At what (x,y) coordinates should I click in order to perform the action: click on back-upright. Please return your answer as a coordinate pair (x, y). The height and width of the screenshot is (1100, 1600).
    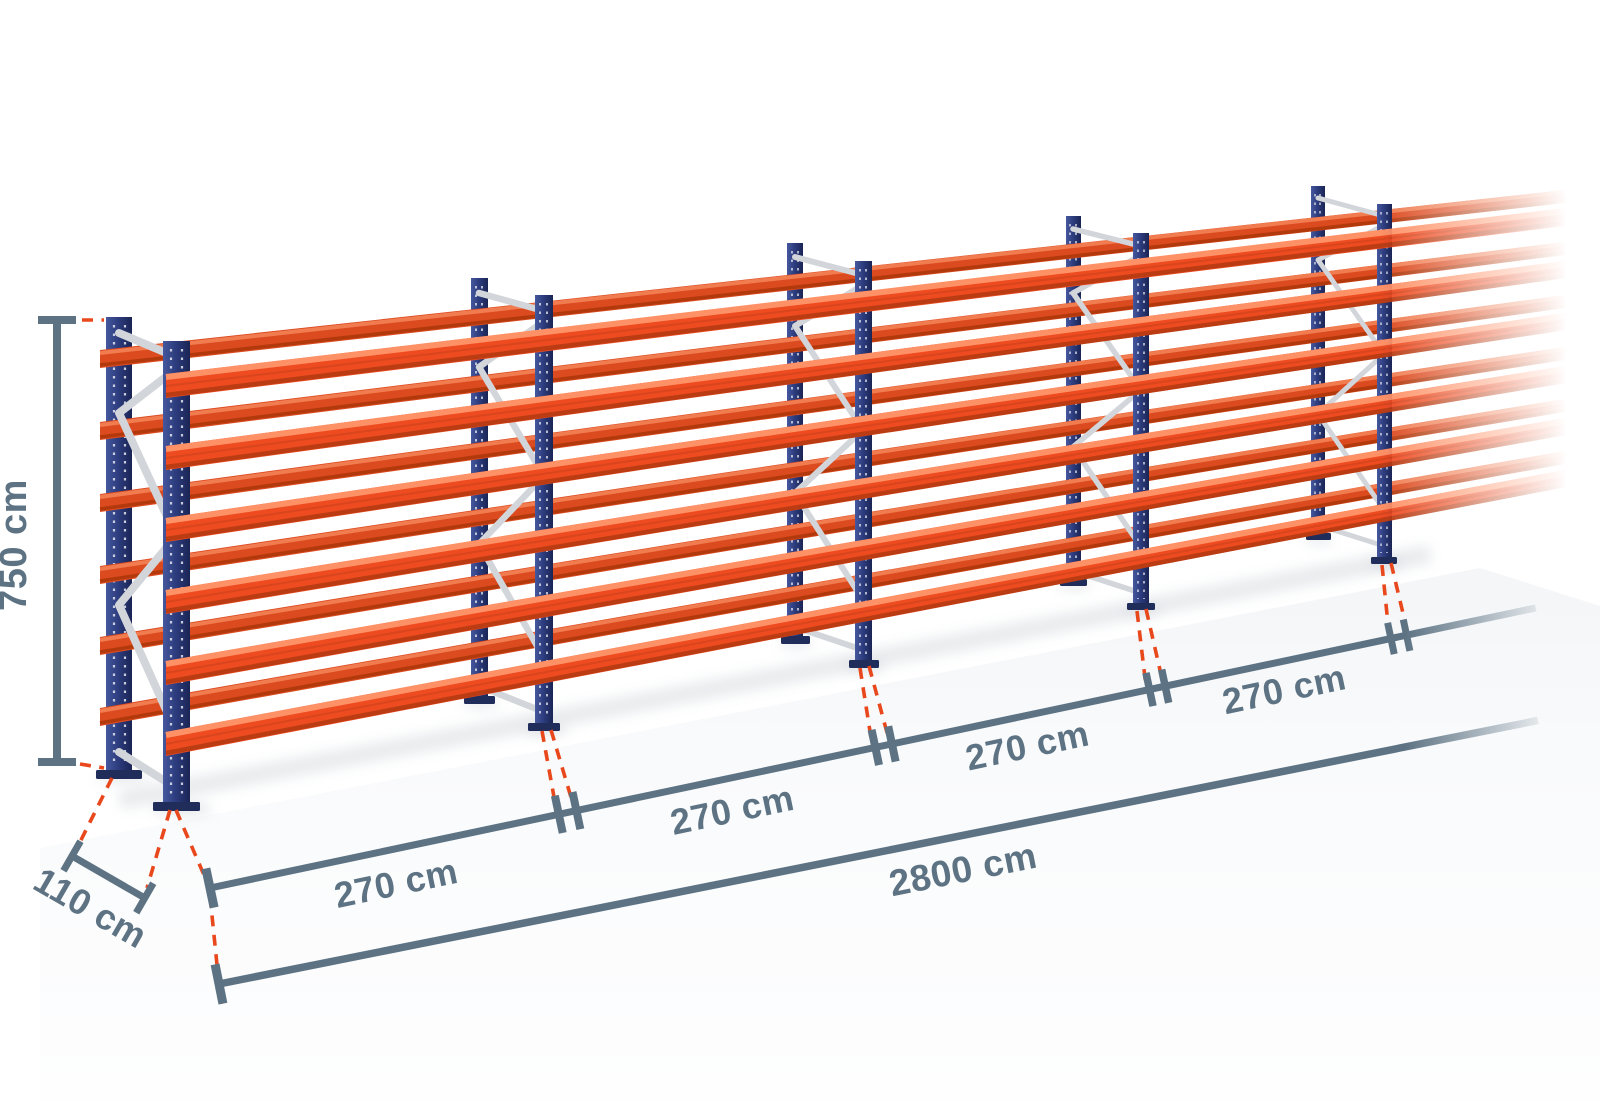
    Looking at the image, I should click on (119, 548).